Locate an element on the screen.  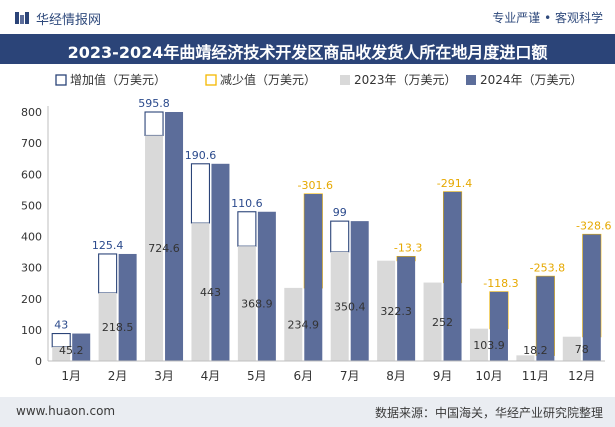
value-label-2023: 103.9 is located at coordinates (489, 345).